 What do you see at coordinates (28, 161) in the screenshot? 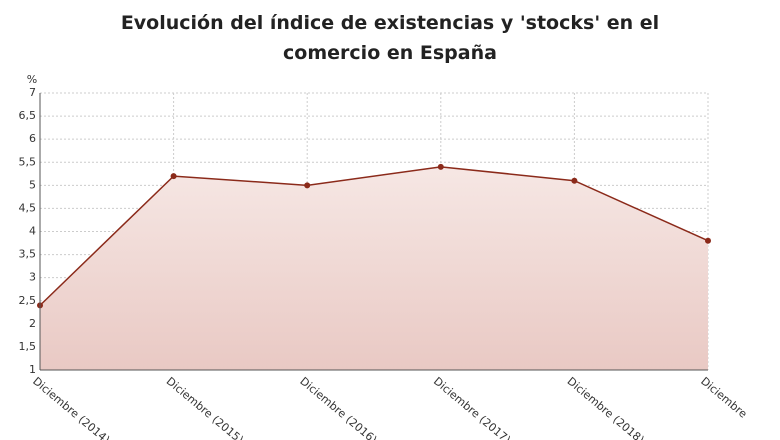
I see `y-tick-label: 5,5` at bounding box center [28, 161].